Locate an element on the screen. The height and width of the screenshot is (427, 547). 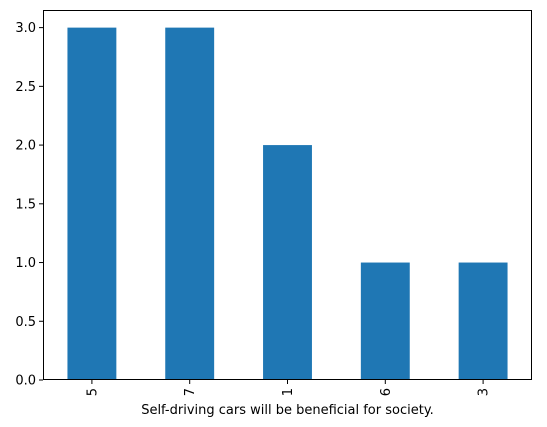
x-tick-label: 5 is located at coordinates (92, 392).